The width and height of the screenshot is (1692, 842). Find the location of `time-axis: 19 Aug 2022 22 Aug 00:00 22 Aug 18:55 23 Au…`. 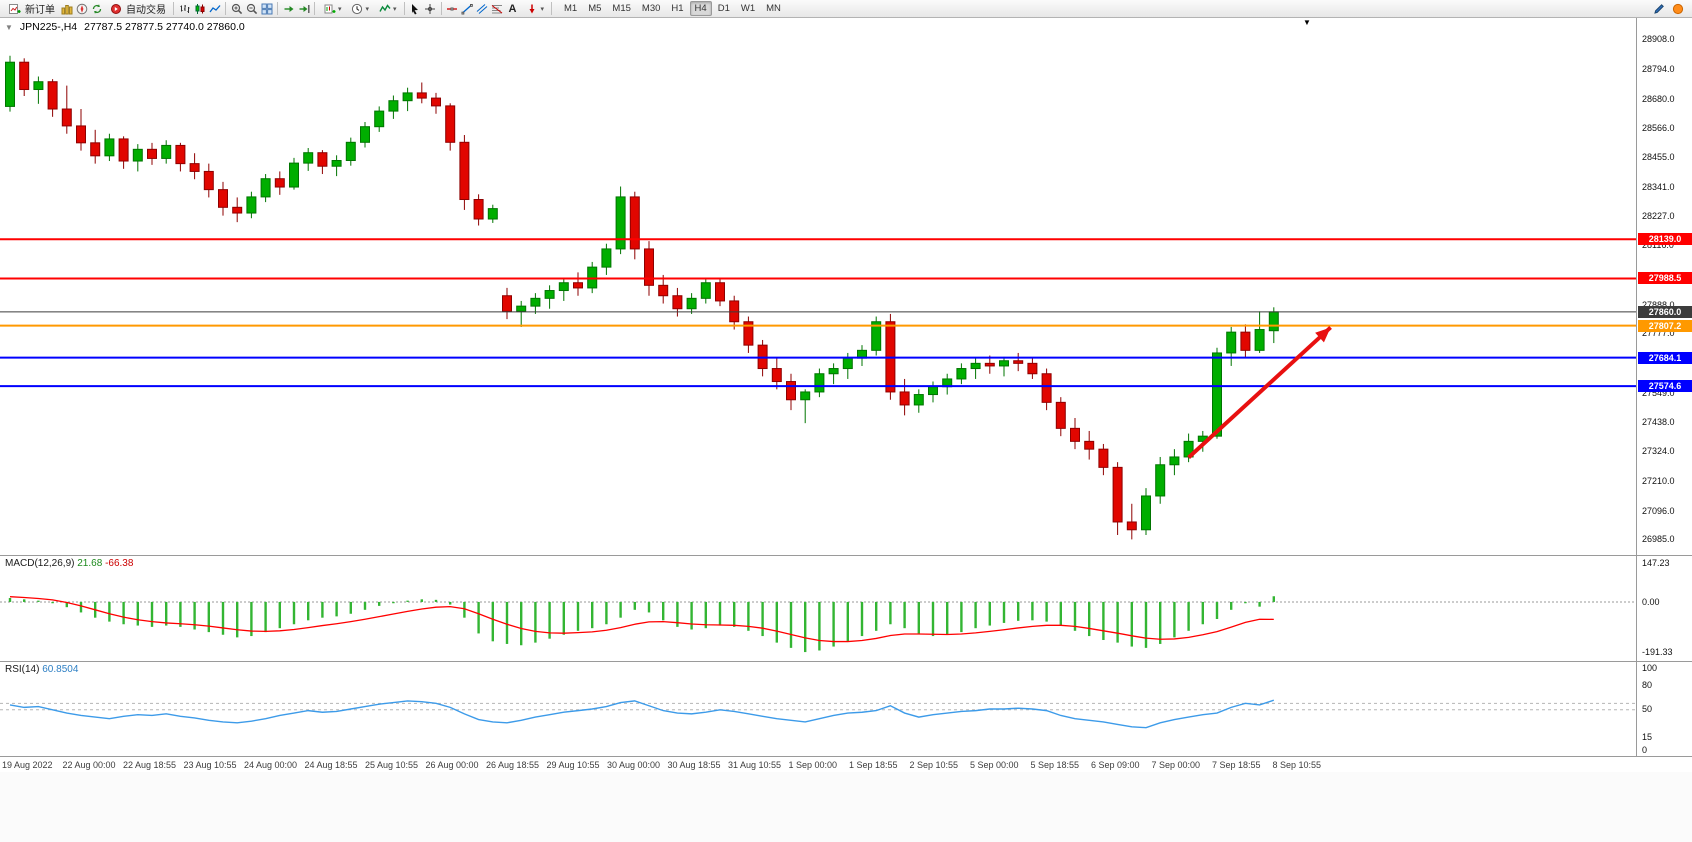

time-axis: 19 Aug 2022 22 Aug 00:00 22 Aug 18:55 23 Au… is located at coordinates (846, 764).